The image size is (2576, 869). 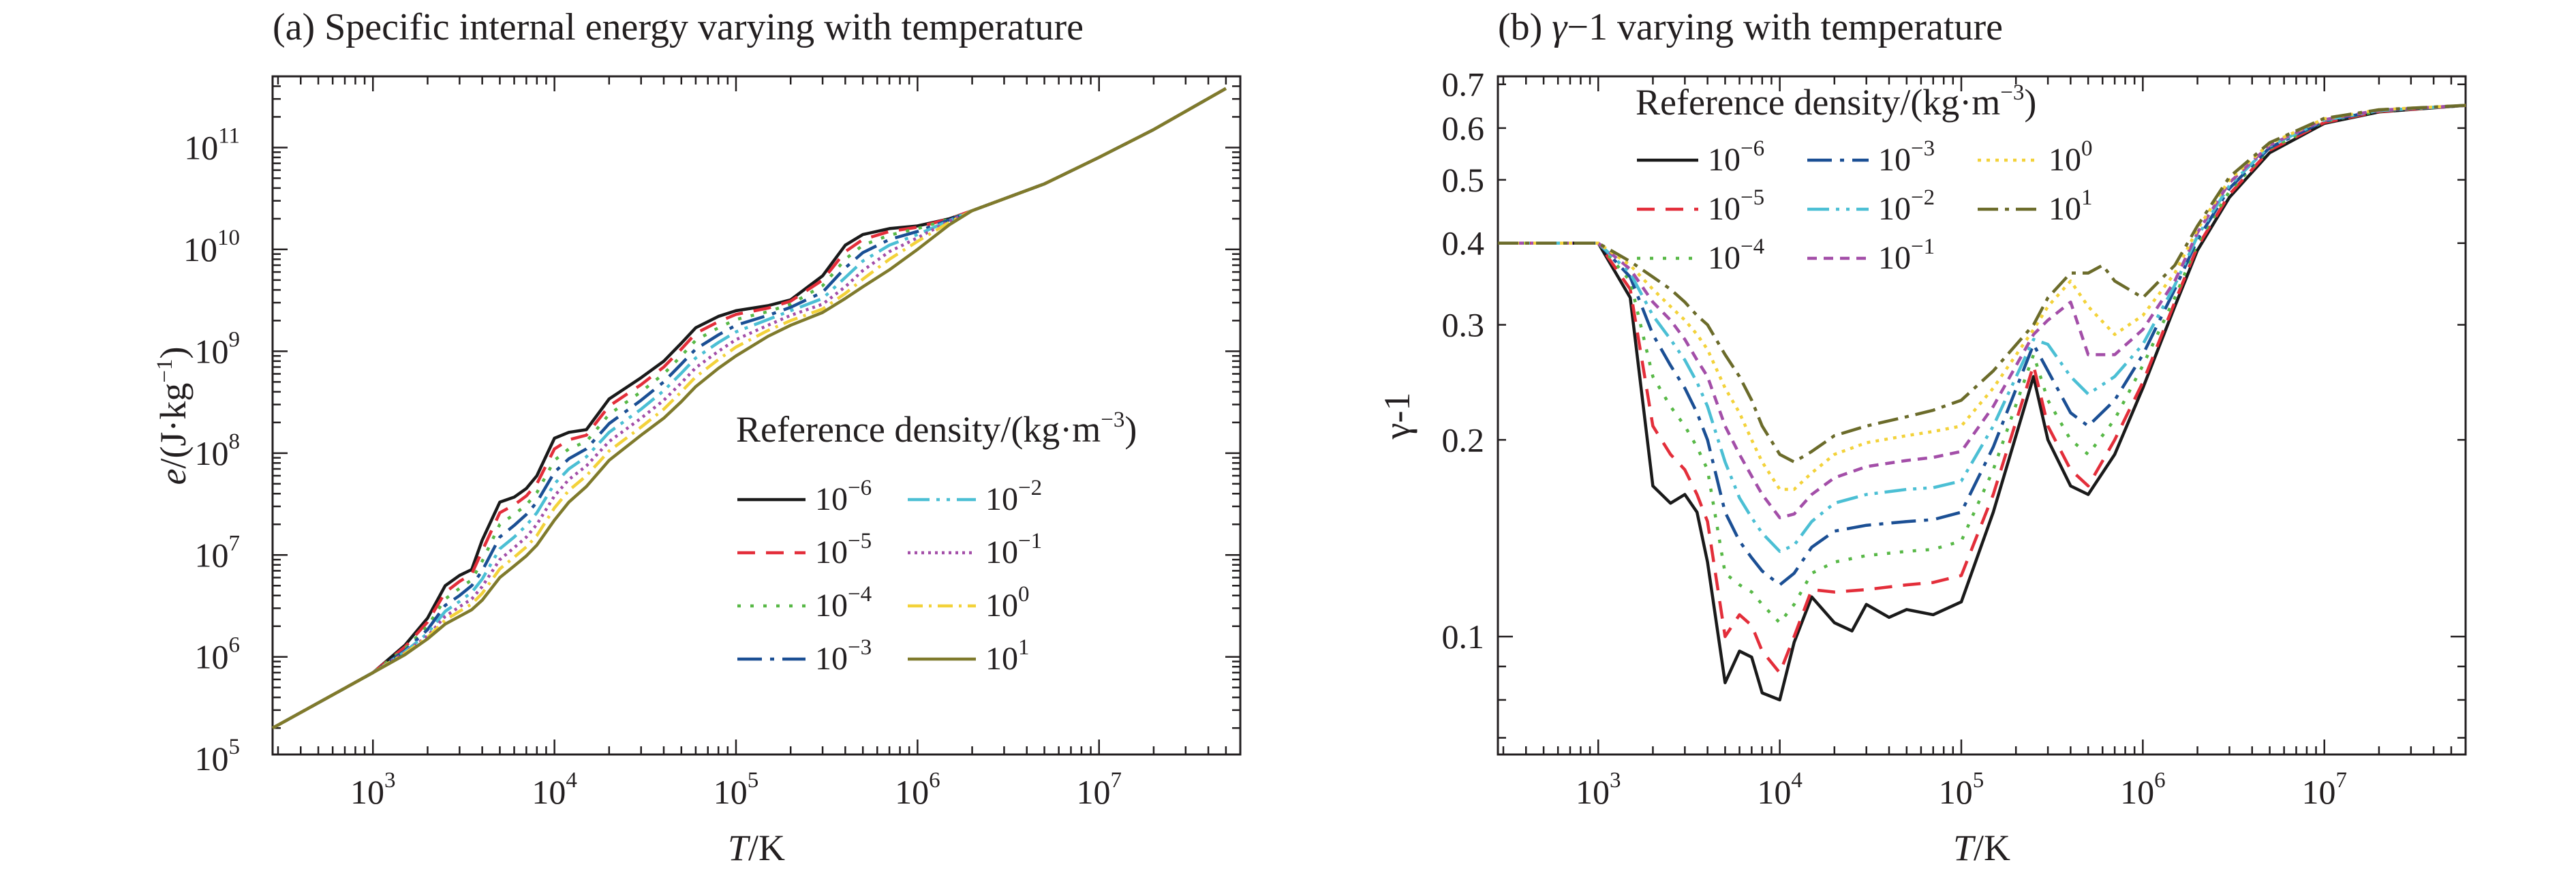 I want to click on y-tick-label: 10⁸, so click(x=218, y=450).